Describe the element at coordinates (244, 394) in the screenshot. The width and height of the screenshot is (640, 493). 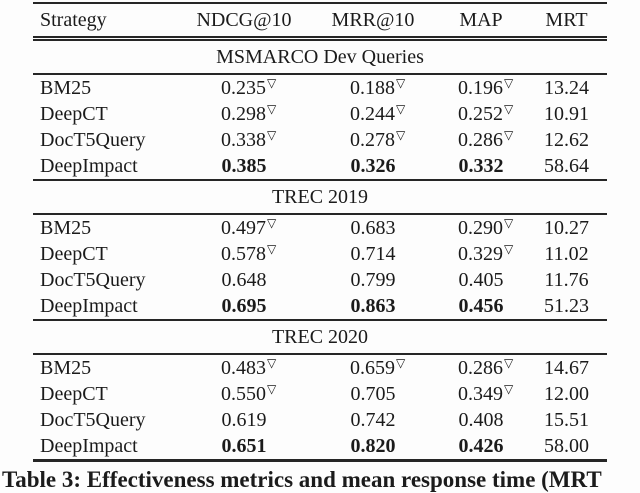
I see `metric-cell: 0.550▽` at that location.